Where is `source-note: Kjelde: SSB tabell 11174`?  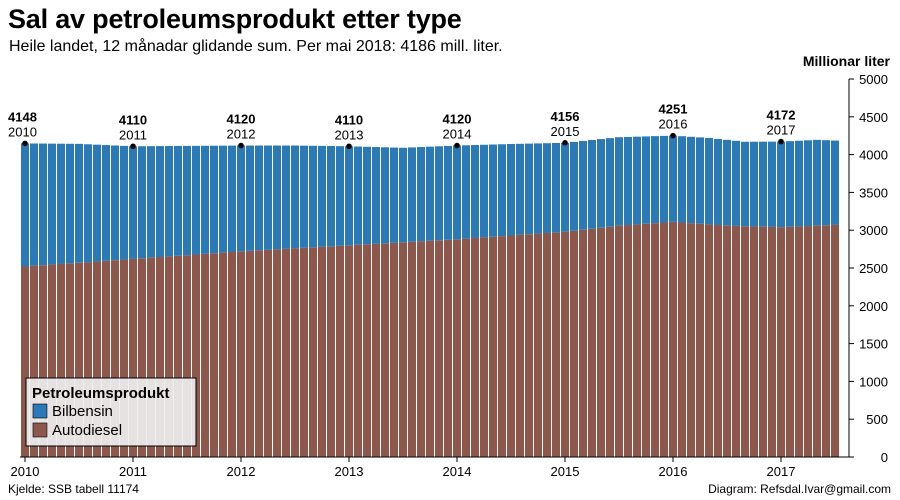 source-note: Kjelde: SSB tabell 11174 is located at coordinates (73, 489).